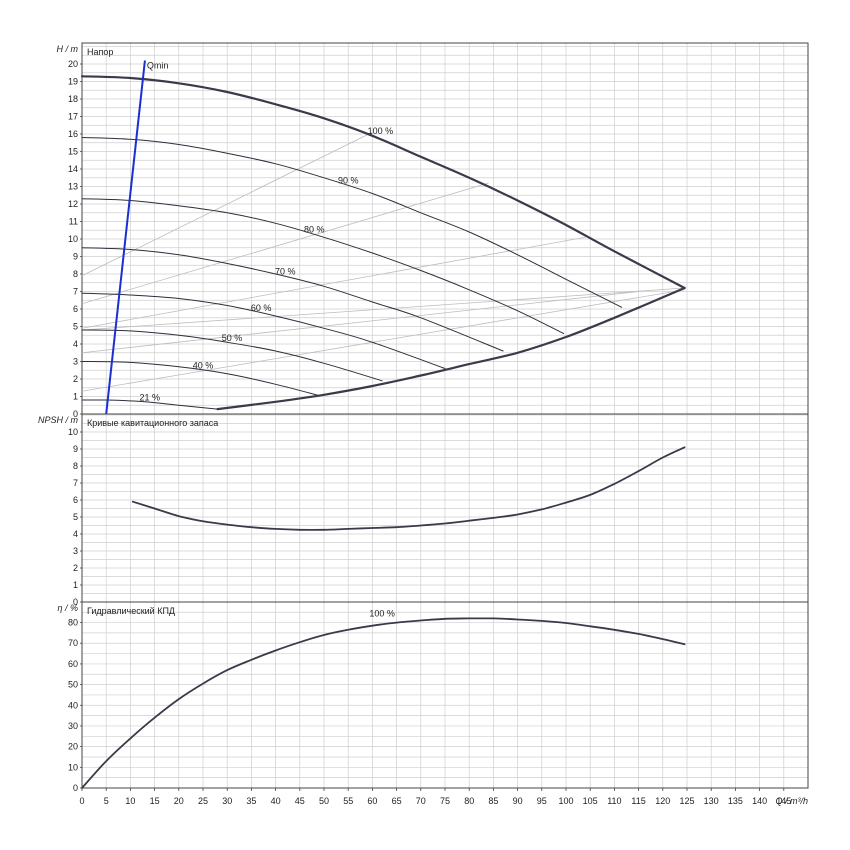 The image size is (850, 850). I want to click on y-tick-label: 13, so click(73, 187).